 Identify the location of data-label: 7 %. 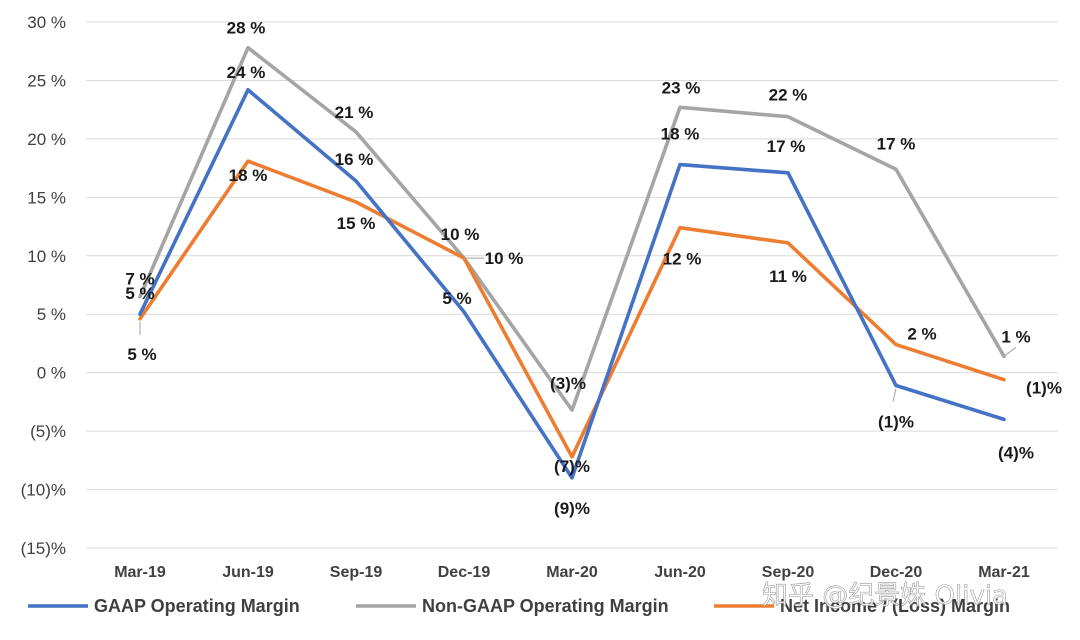
(139, 279).